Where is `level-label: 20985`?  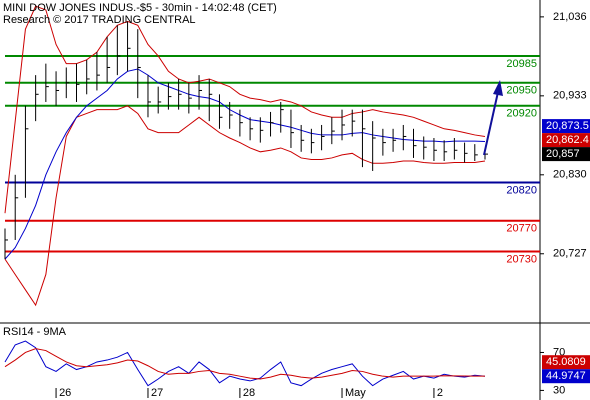
level-label: 20985 is located at coordinates (521, 64).